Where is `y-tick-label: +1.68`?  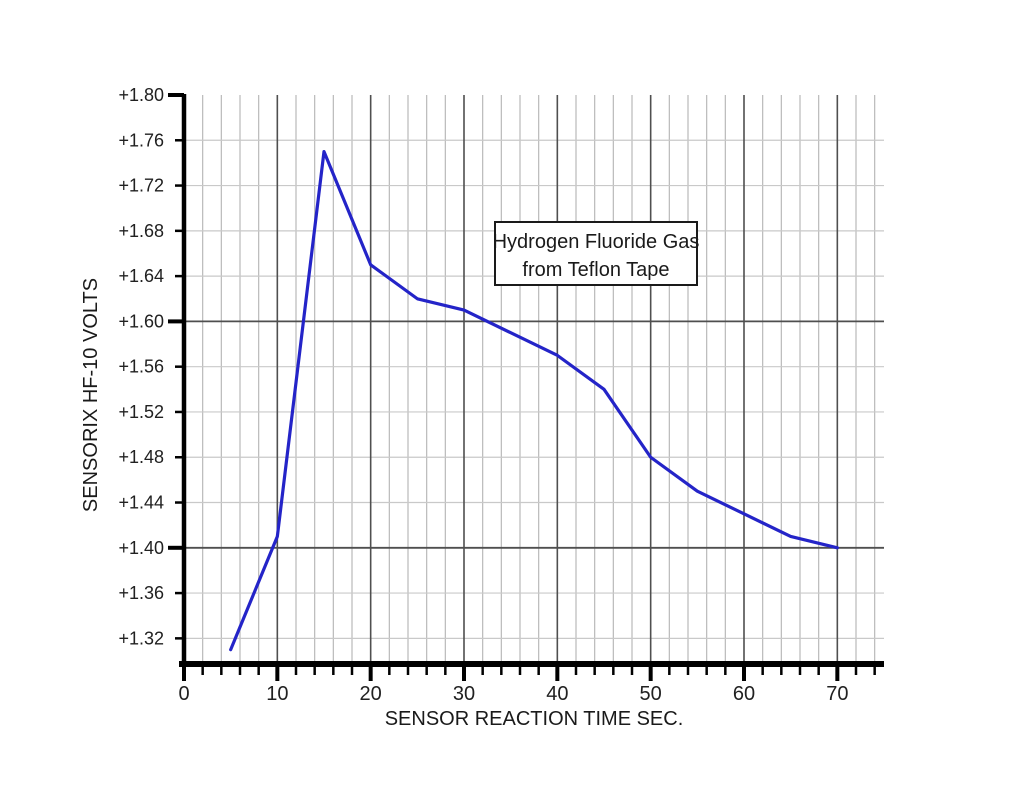 y-tick-label: +1.68 is located at coordinates (141, 231).